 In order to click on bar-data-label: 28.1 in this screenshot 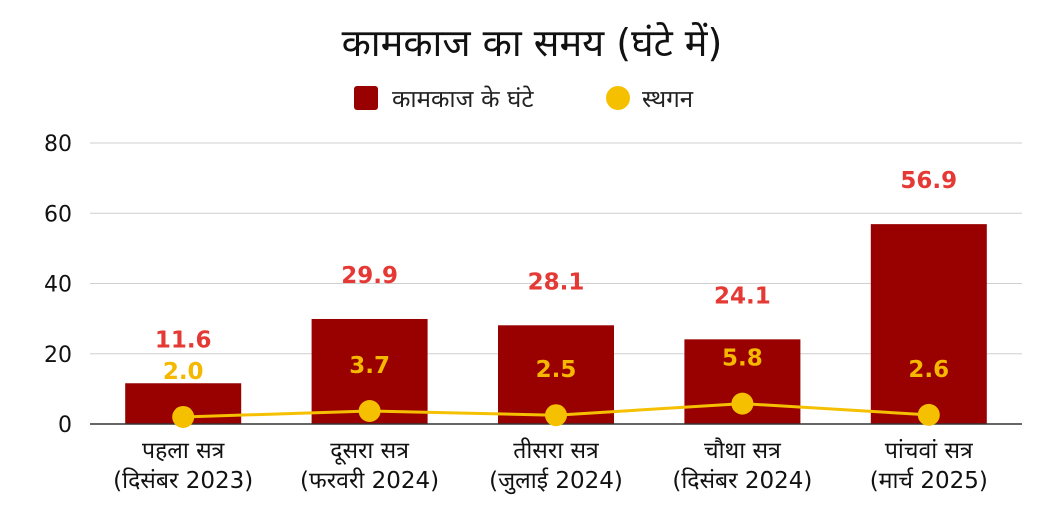, I will do `click(556, 282)`.